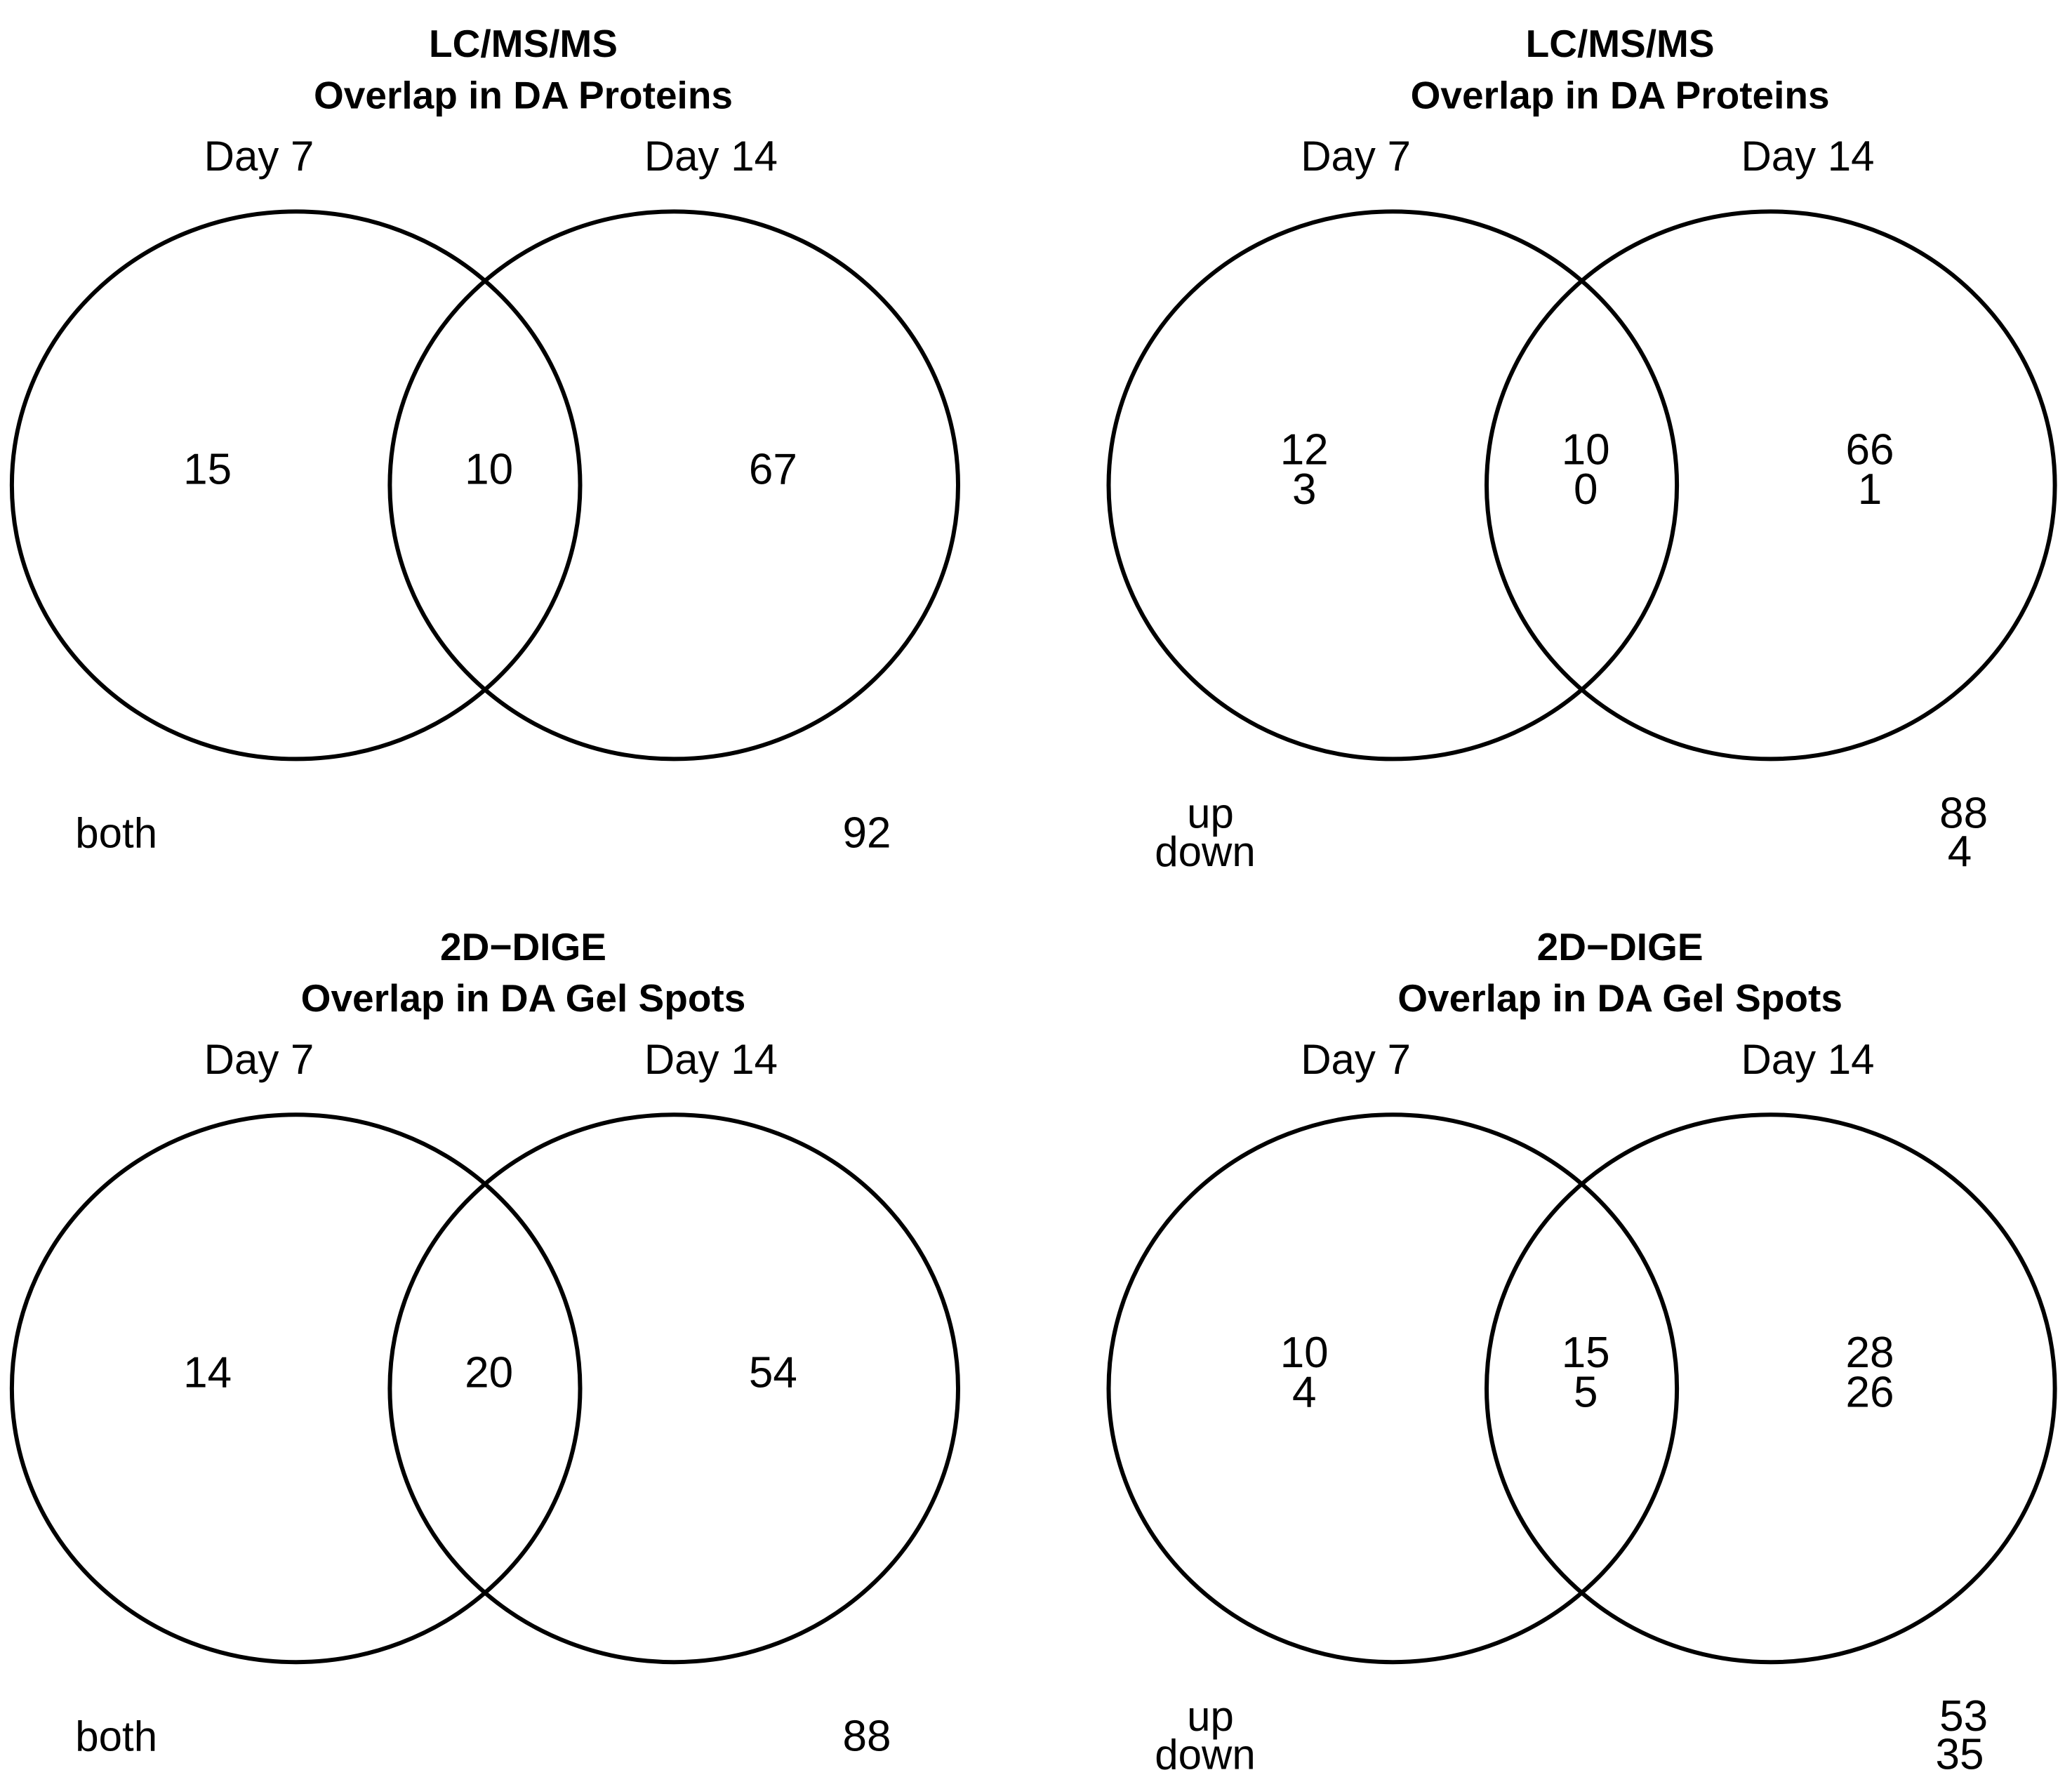 This screenshot has height=1789, width=2072. I want to click on count-ab: 10, so click(489, 470).